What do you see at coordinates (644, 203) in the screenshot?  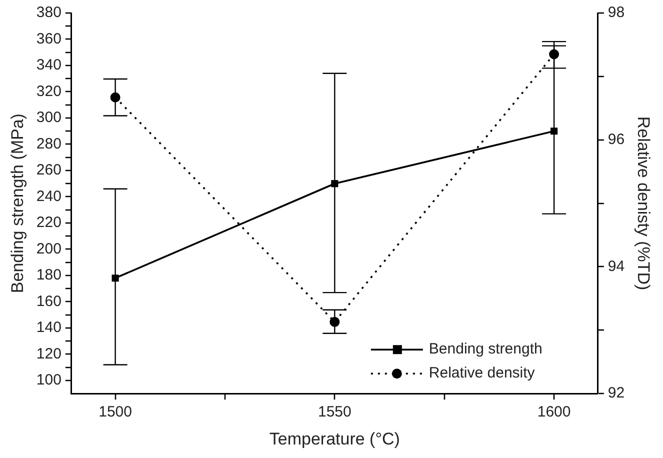 I see `y2-axis-title: Relative denisty (%TD)` at bounding box center [644, 203].